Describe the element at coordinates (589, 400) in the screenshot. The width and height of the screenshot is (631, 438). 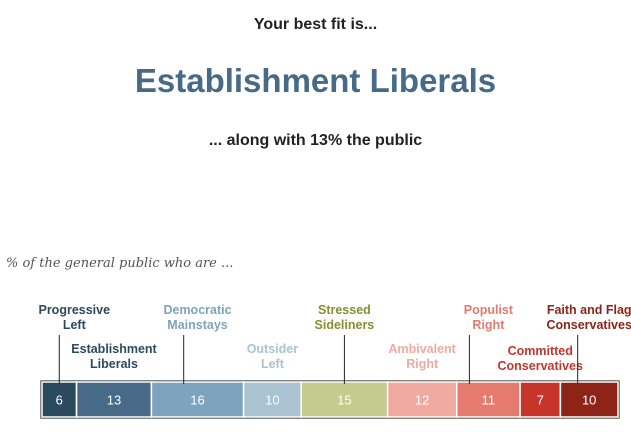
I see `value-label-faith-and-flag-conservatives: 10` at that location.